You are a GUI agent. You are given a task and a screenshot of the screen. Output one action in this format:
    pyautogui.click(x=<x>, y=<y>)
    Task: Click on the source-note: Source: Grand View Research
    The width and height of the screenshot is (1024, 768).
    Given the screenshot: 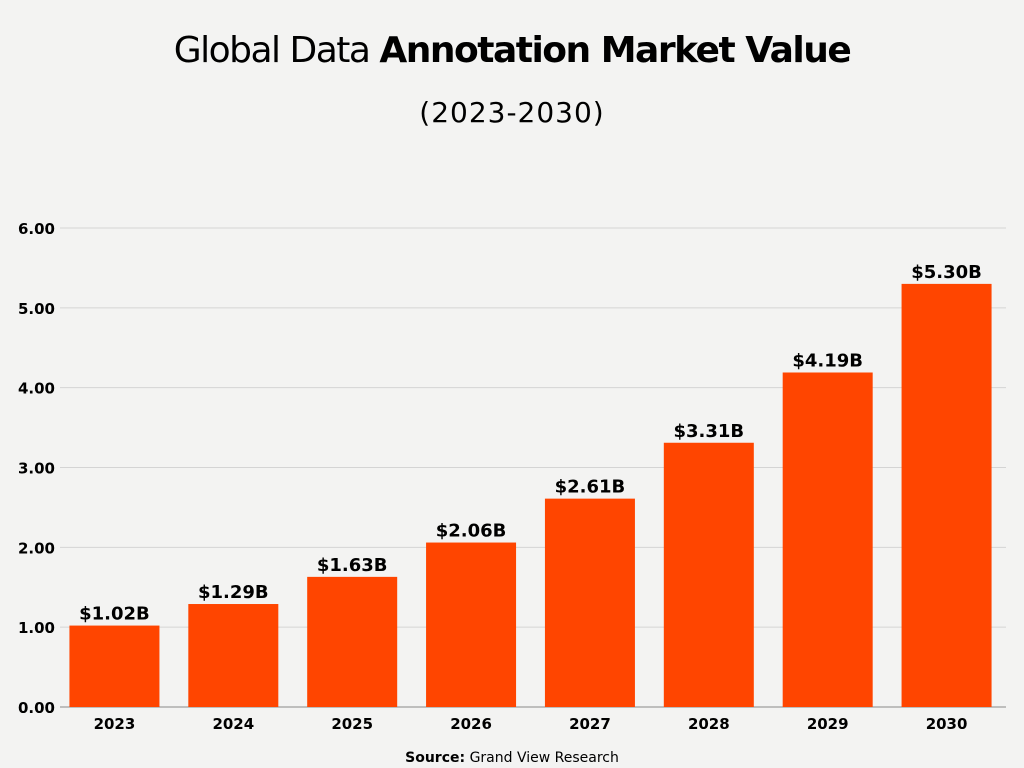 What is the action you would take?
    pyautogui.click(x=512, y=758)
    